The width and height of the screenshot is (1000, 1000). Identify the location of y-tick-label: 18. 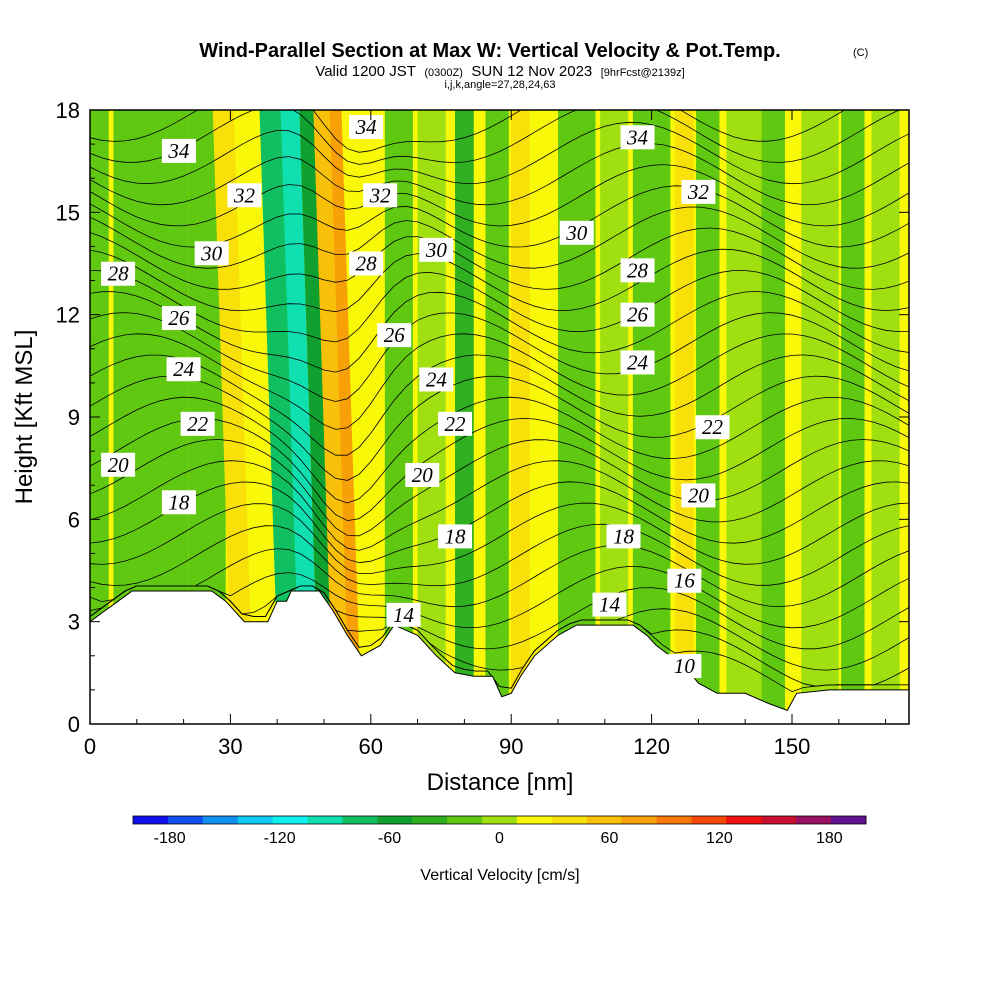
(68, 110).